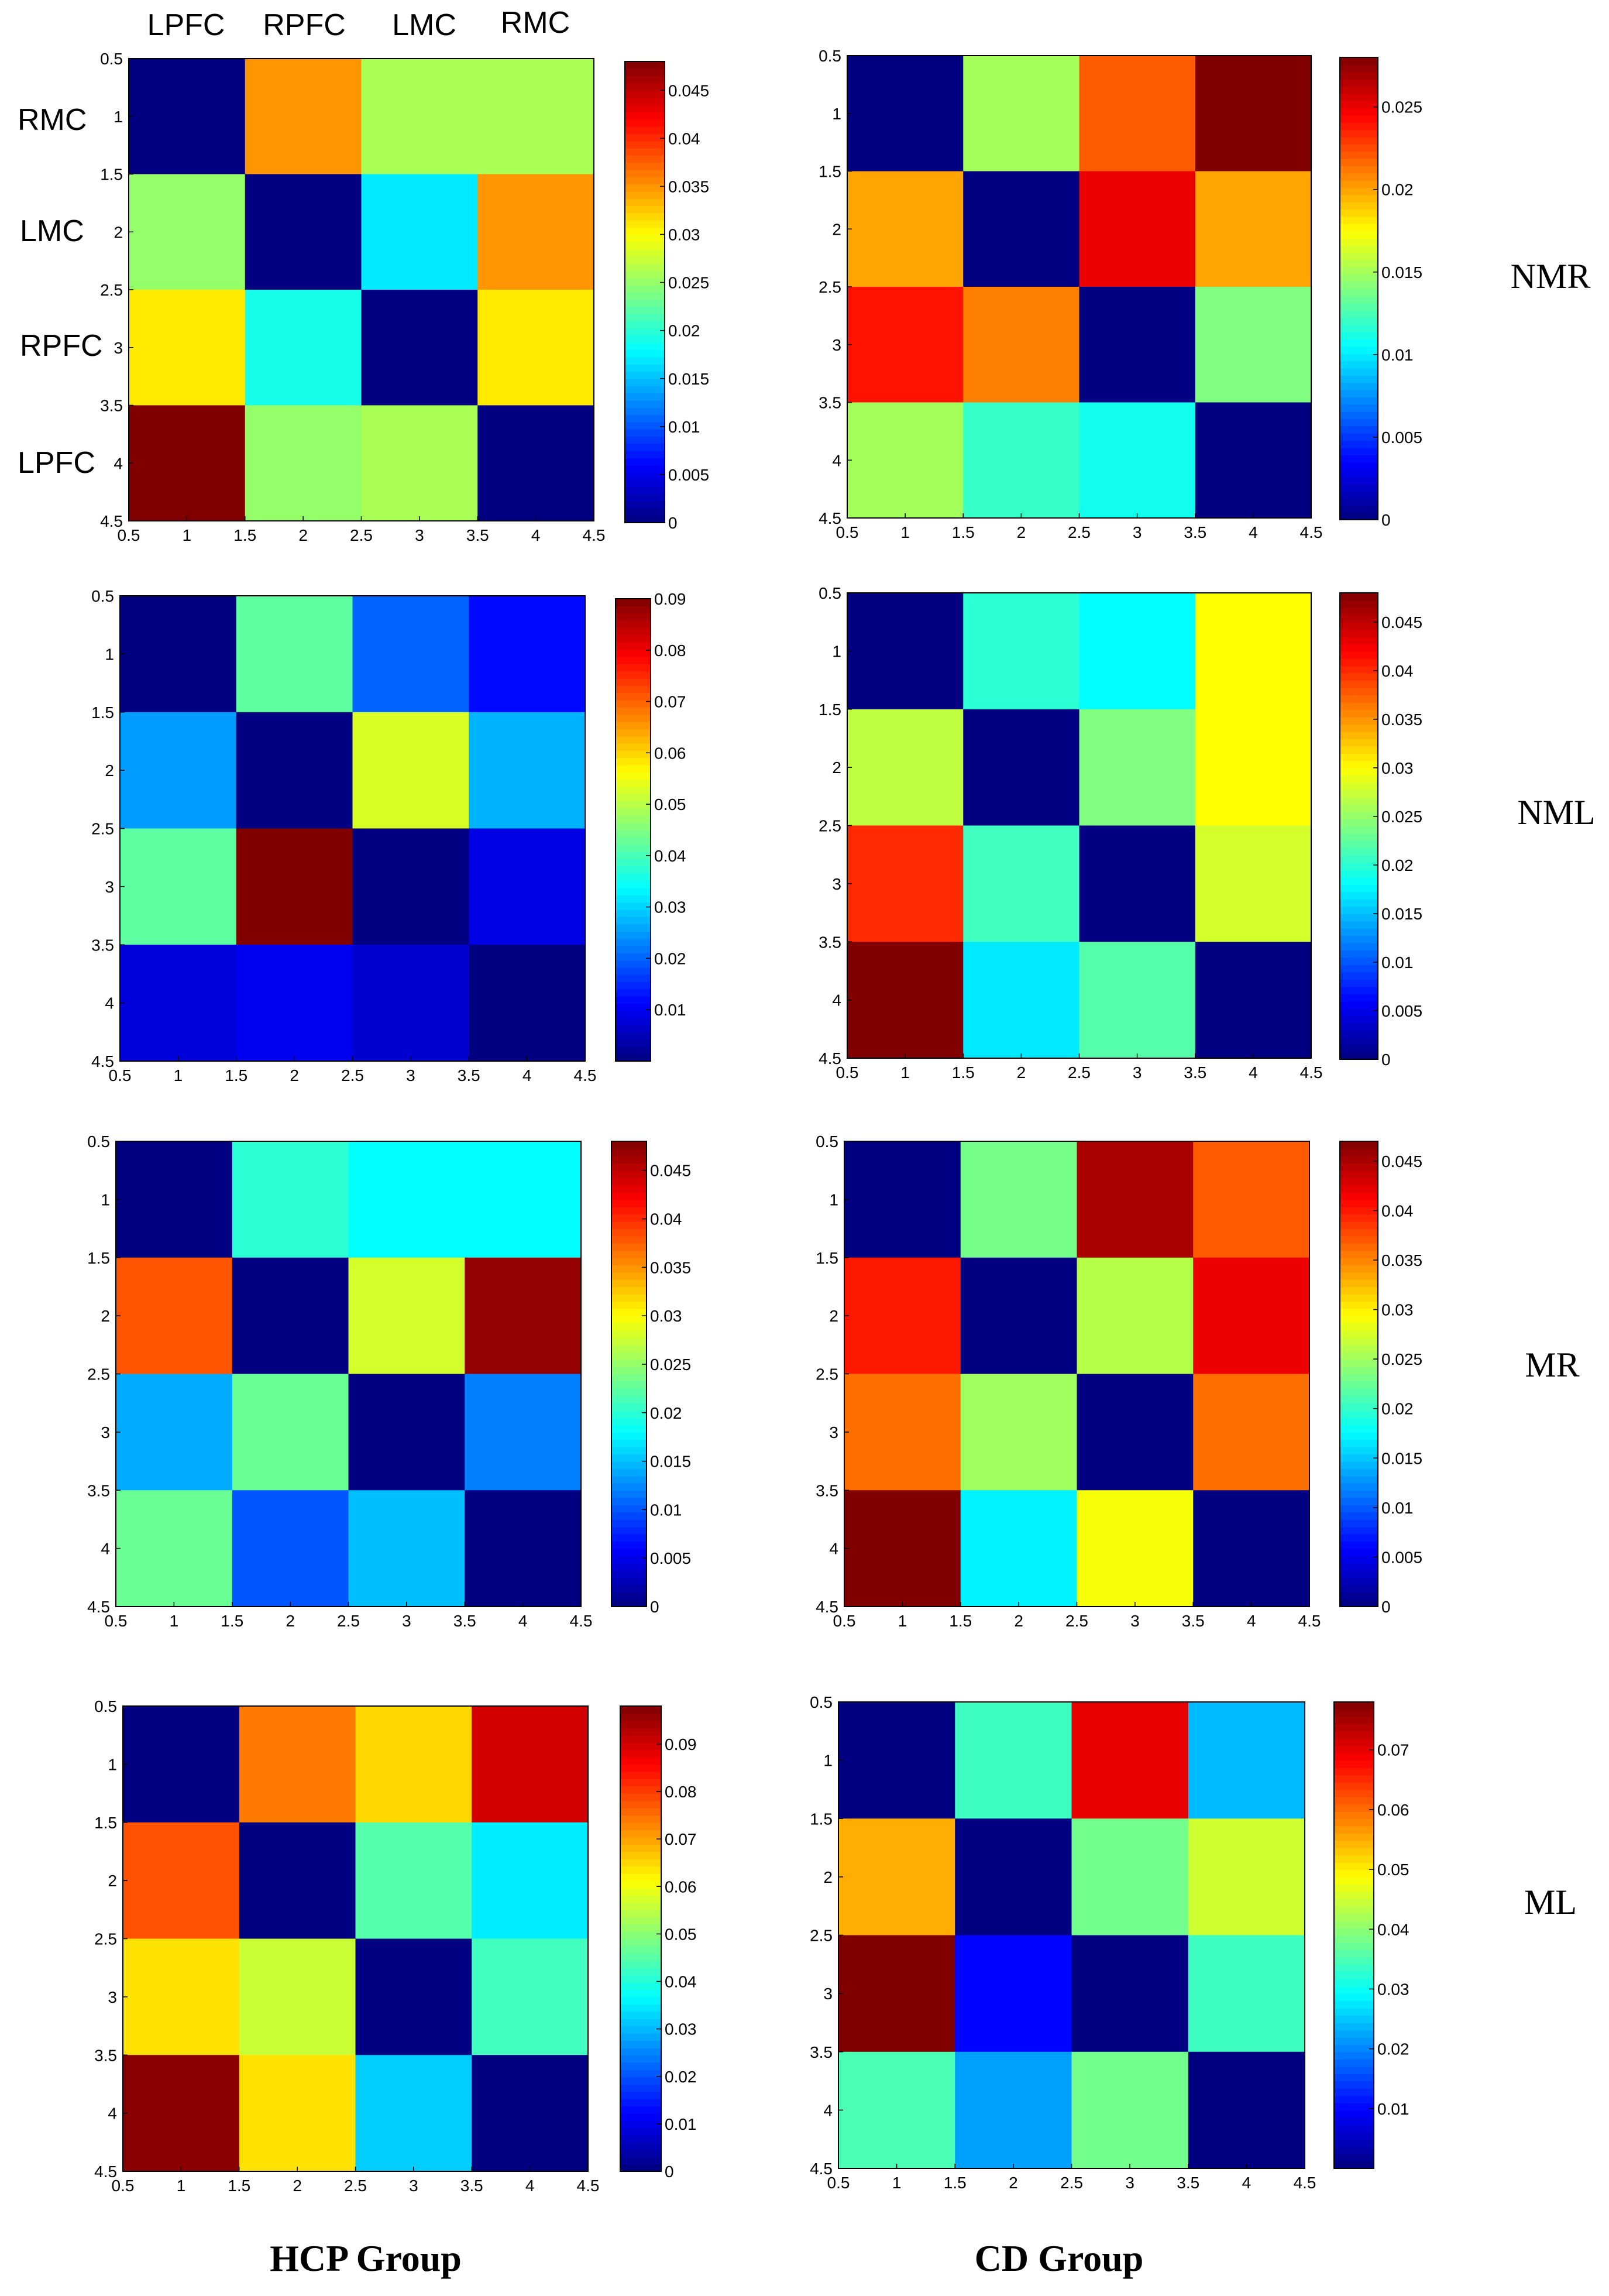 The width and height of the screenshot is (1609, 2296). What do you see at coordinates (821, 1819) in the screenshot?
I see `y-tick-label: 1.5` at bounding box center [821, 1819].